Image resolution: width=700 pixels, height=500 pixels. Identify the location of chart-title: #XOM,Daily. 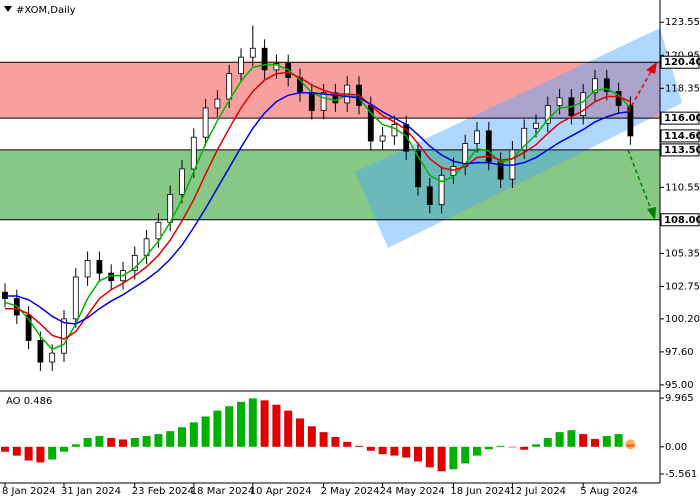
(46, 10).